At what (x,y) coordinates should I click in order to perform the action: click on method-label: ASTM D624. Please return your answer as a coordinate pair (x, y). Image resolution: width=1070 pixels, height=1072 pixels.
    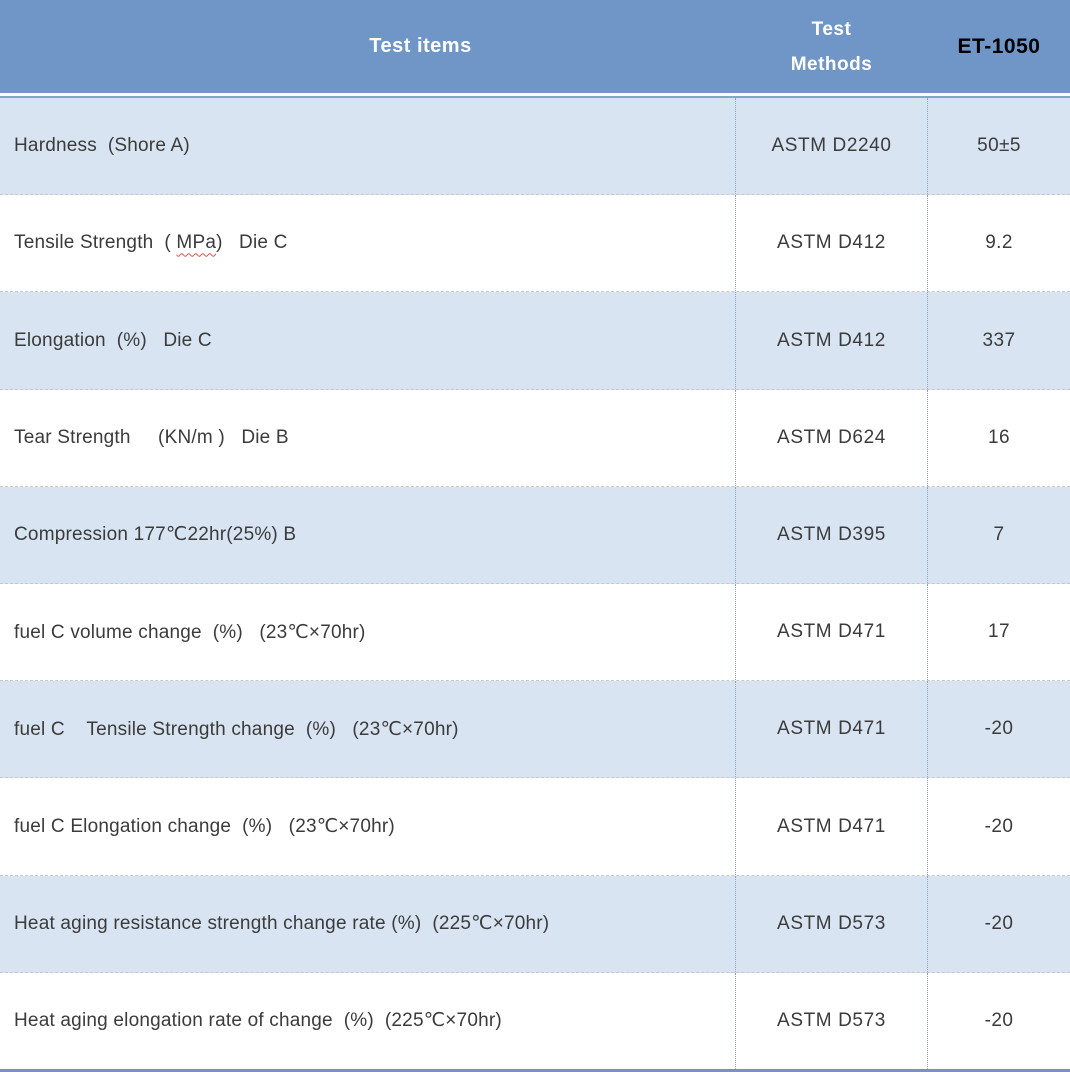
    Looking at the image, I should click on (831, 437).